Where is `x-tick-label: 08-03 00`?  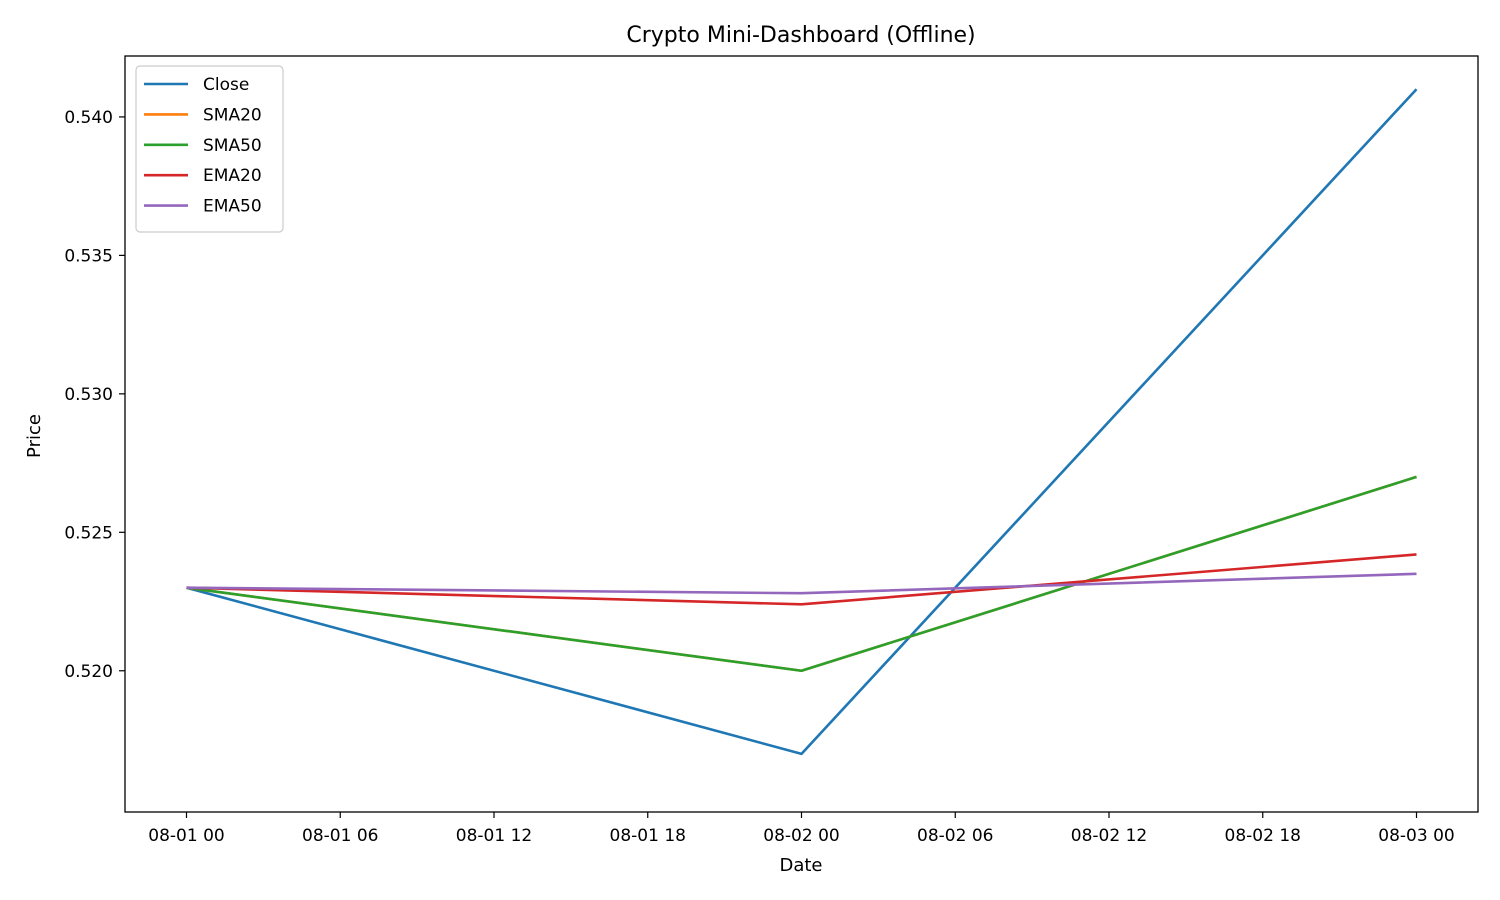 x-tick-label: 08-03 00 is located at coordinates (1416, 836).